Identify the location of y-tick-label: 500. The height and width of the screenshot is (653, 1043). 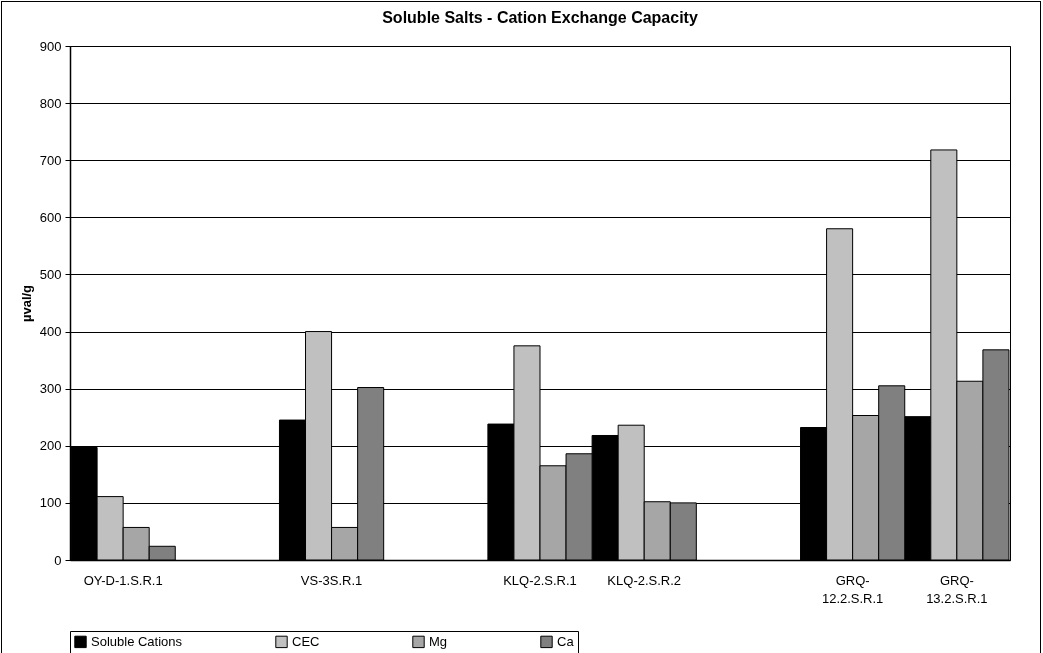
(50, 274).